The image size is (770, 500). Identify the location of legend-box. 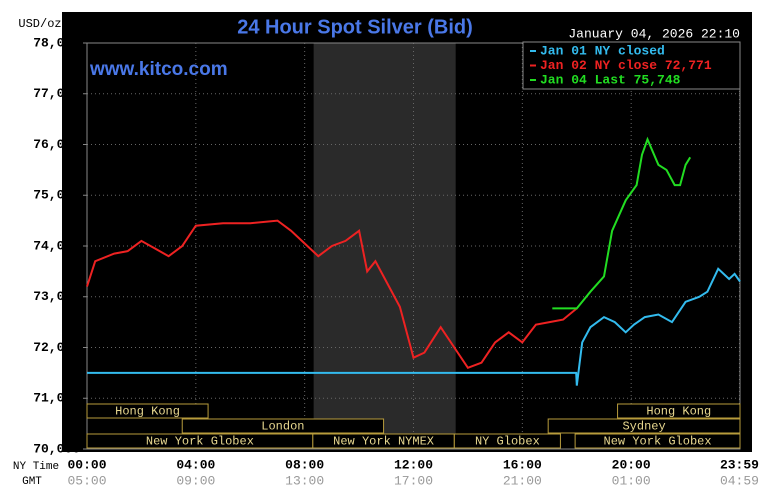
(631, 65).